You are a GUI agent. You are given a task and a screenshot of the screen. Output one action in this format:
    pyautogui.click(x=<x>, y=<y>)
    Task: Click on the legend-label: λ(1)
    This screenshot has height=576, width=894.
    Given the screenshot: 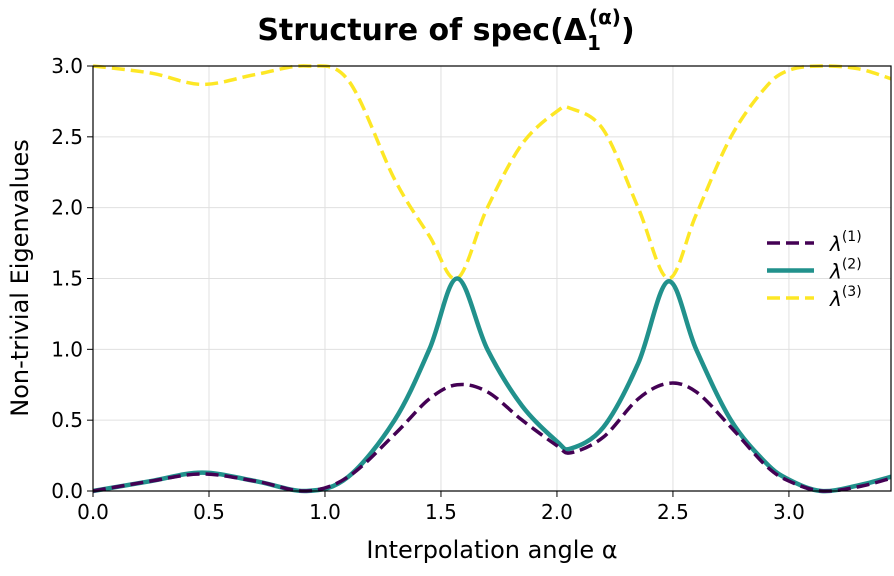 What is the action you would take?
    pyautogui.click(x=845, y=242)
    